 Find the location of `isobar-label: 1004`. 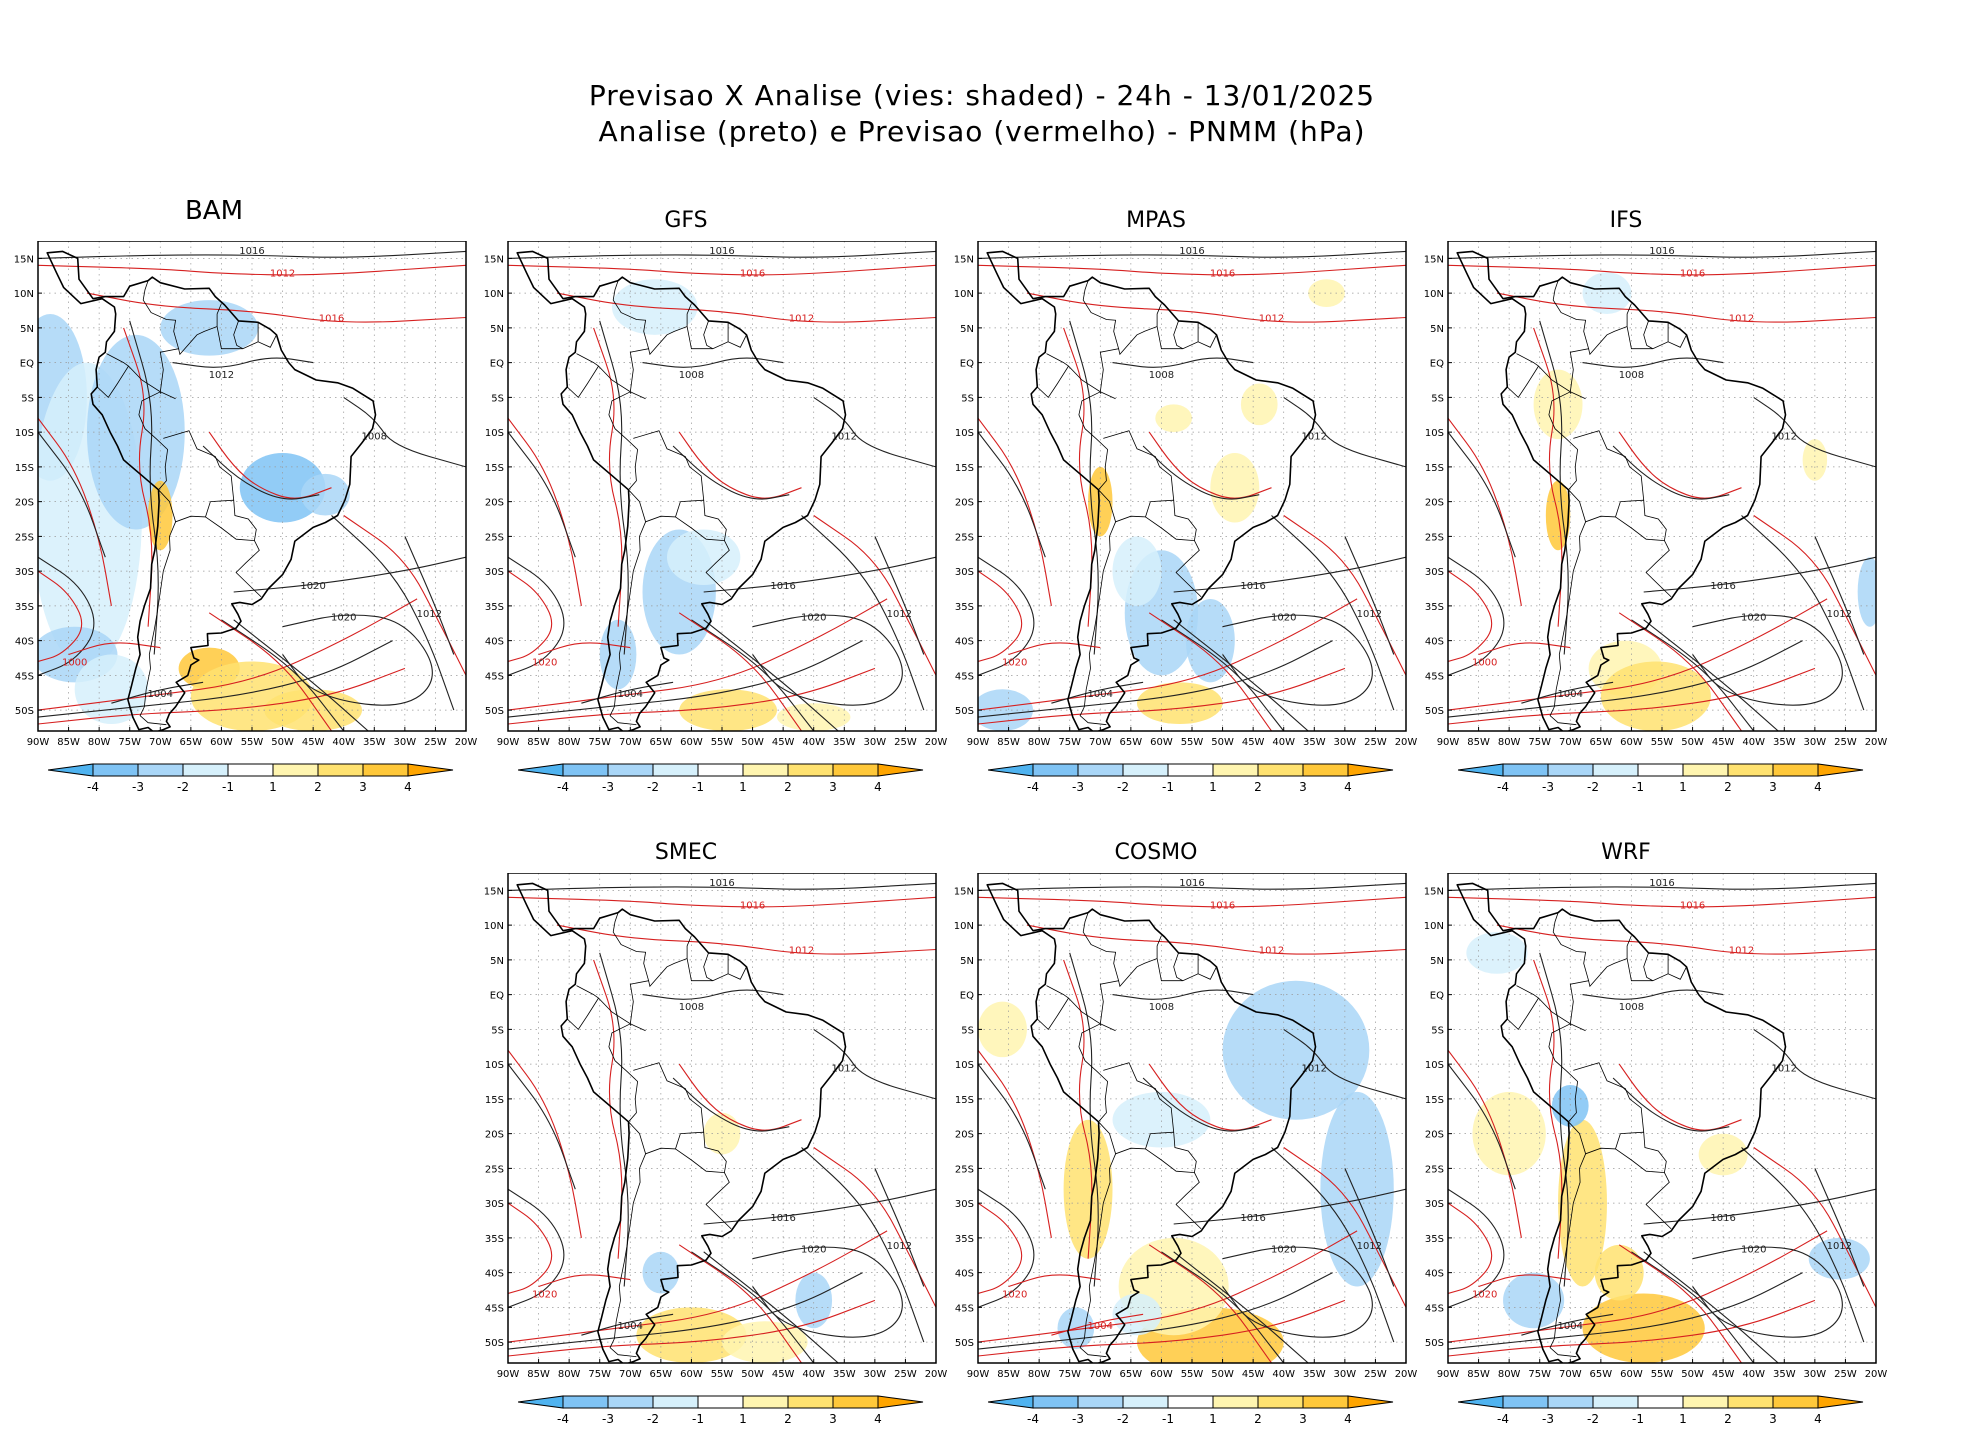

isobar-label: 1004 is located at coordinates (630, 1326).